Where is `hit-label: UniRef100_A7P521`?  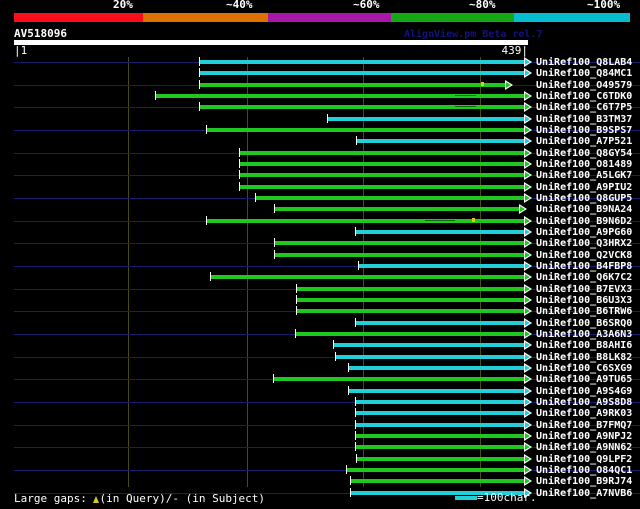
hit-label: UniRef100_A7P521 is located at coordinates (584, 141).